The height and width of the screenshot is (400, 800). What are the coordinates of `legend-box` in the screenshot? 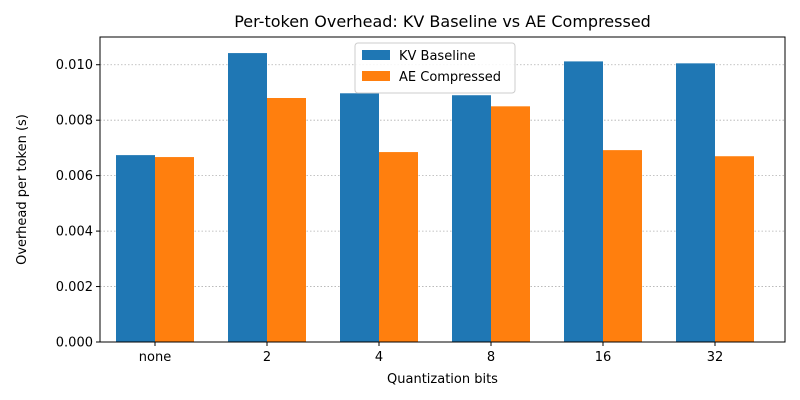 It's located at (435, 68).